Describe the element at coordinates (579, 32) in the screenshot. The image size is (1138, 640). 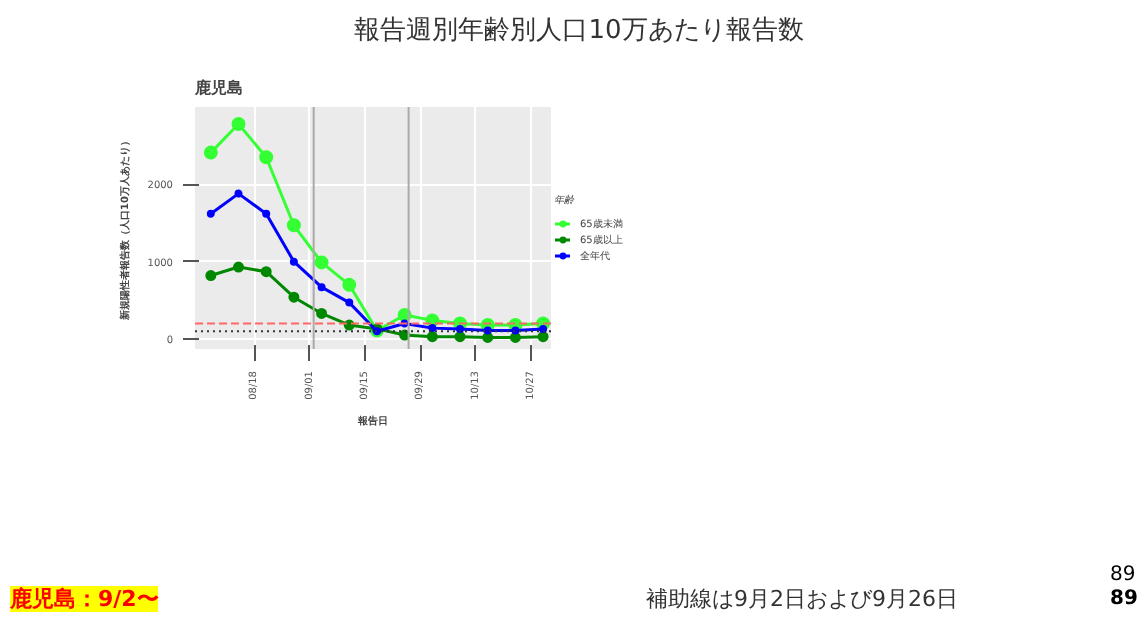
I see `chart-subtitle: 報告週別年齢別人口10万あたり報告数` at that location.